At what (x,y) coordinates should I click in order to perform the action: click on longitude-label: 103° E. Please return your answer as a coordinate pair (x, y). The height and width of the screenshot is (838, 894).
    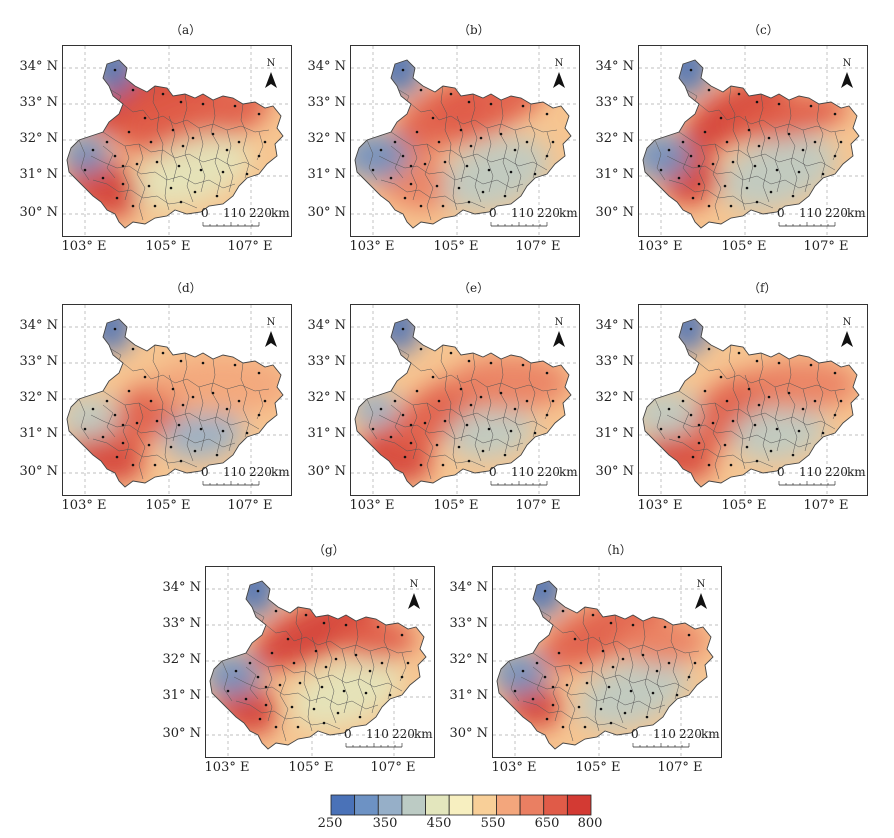
    Looking at the image, I should click on (84, 246).